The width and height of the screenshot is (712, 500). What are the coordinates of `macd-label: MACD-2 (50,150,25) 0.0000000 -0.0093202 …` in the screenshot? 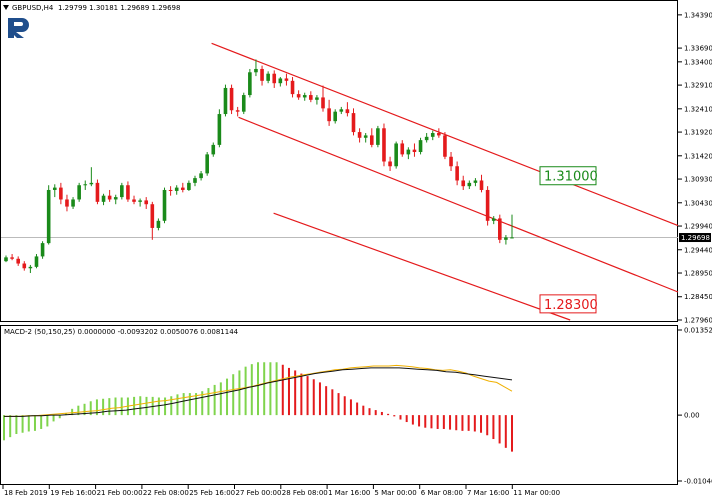 It's located at (121, 332).